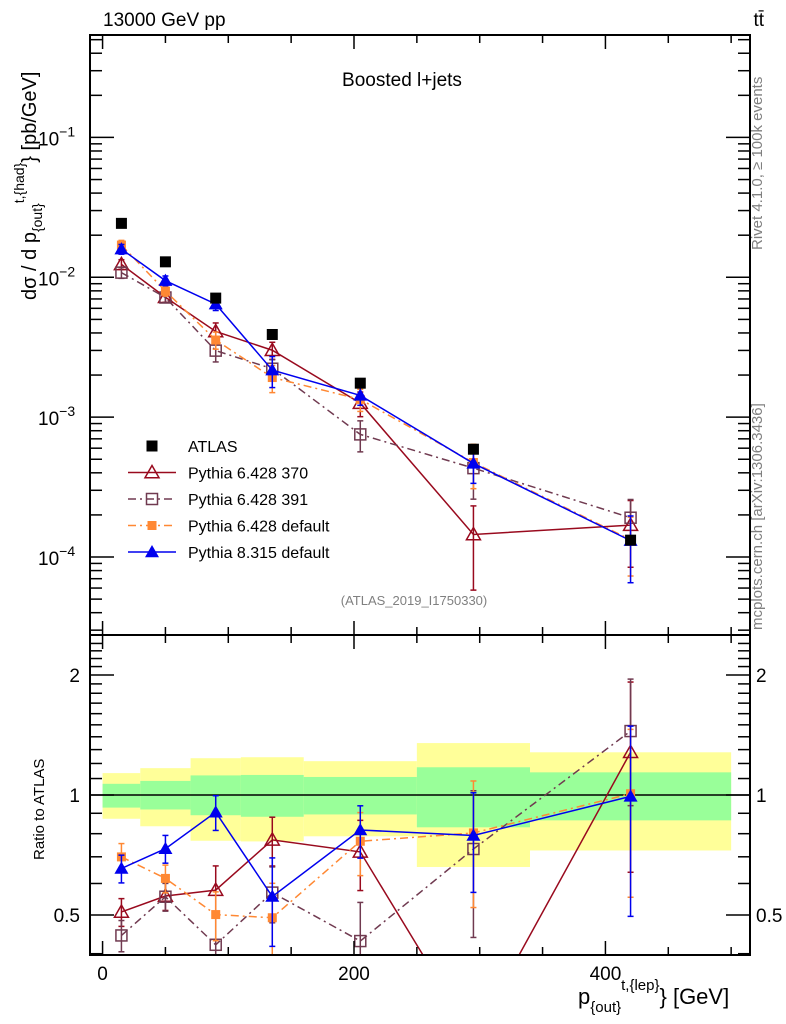 This screenshot has width=786, height=1024. What do you see at coordinates (213, 447) in the screenshot?
I see `legend-label: ATLAS` at bounding box center [213, 447].